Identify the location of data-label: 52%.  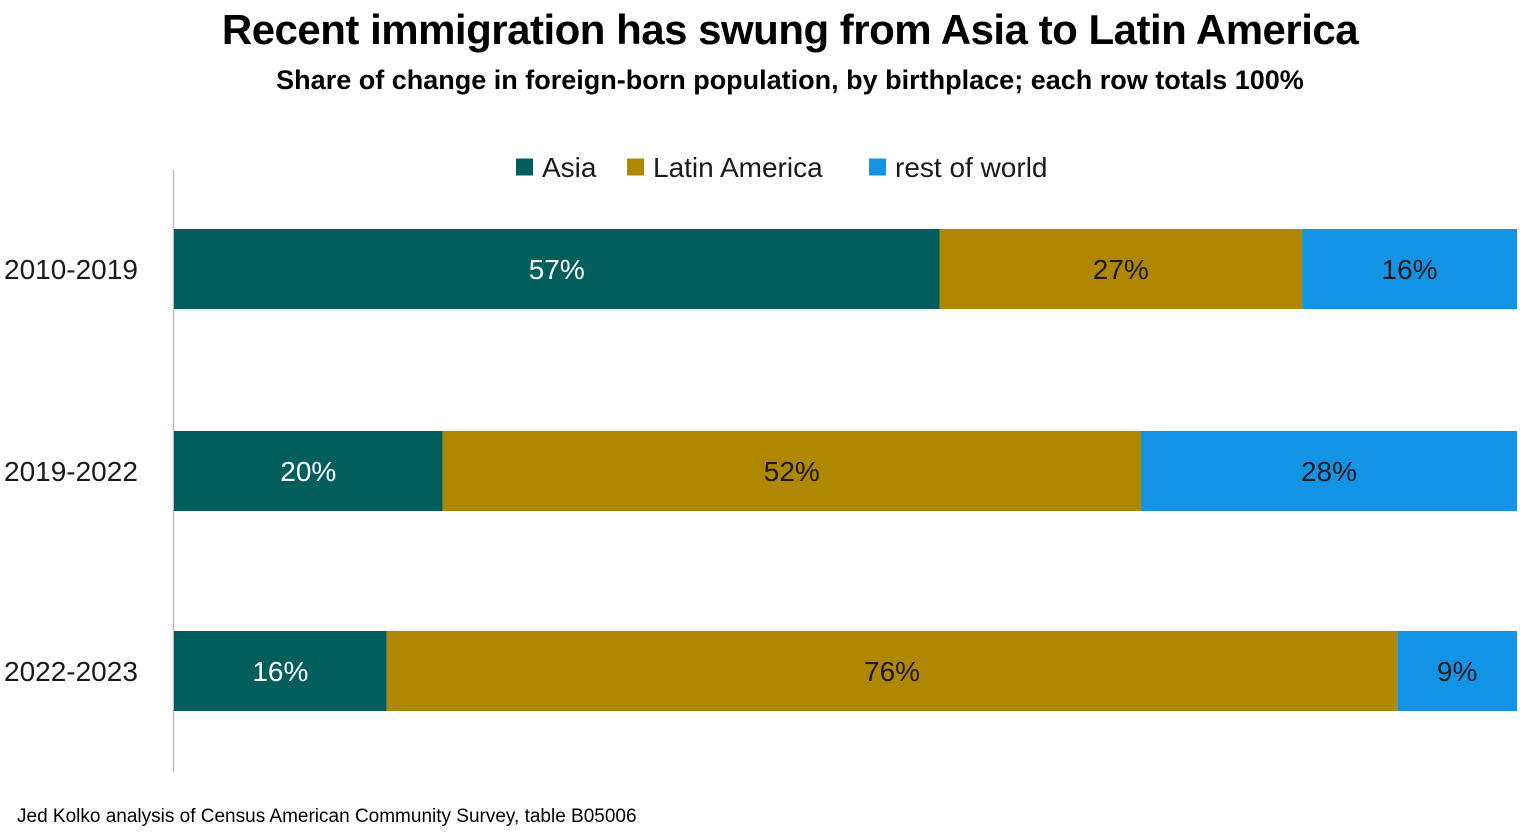
(792, 471).